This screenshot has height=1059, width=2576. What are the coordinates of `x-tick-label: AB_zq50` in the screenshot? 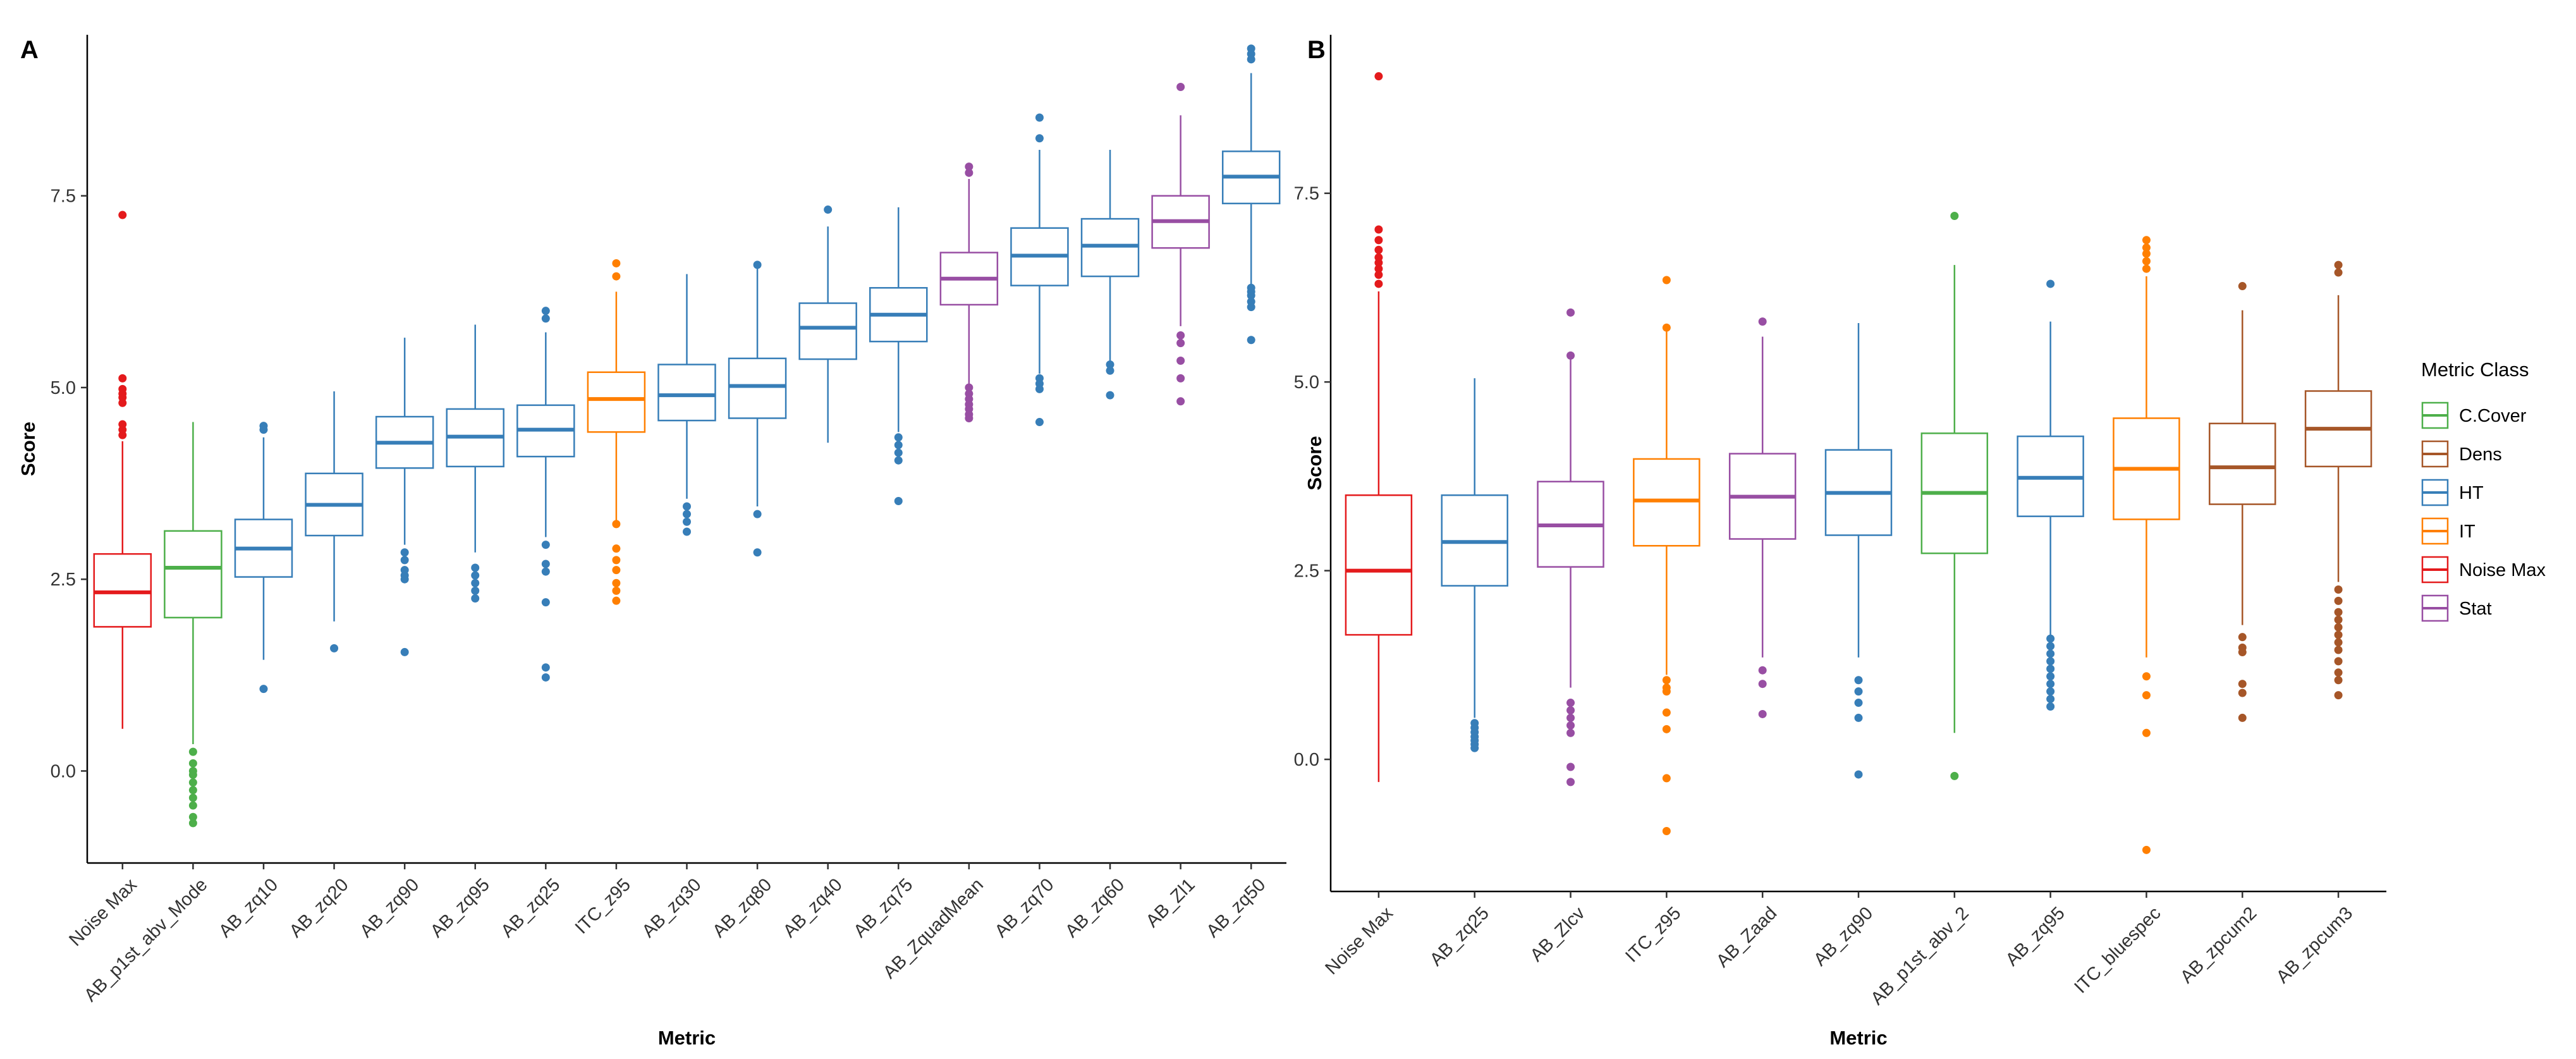 It's located at (1235, 907).